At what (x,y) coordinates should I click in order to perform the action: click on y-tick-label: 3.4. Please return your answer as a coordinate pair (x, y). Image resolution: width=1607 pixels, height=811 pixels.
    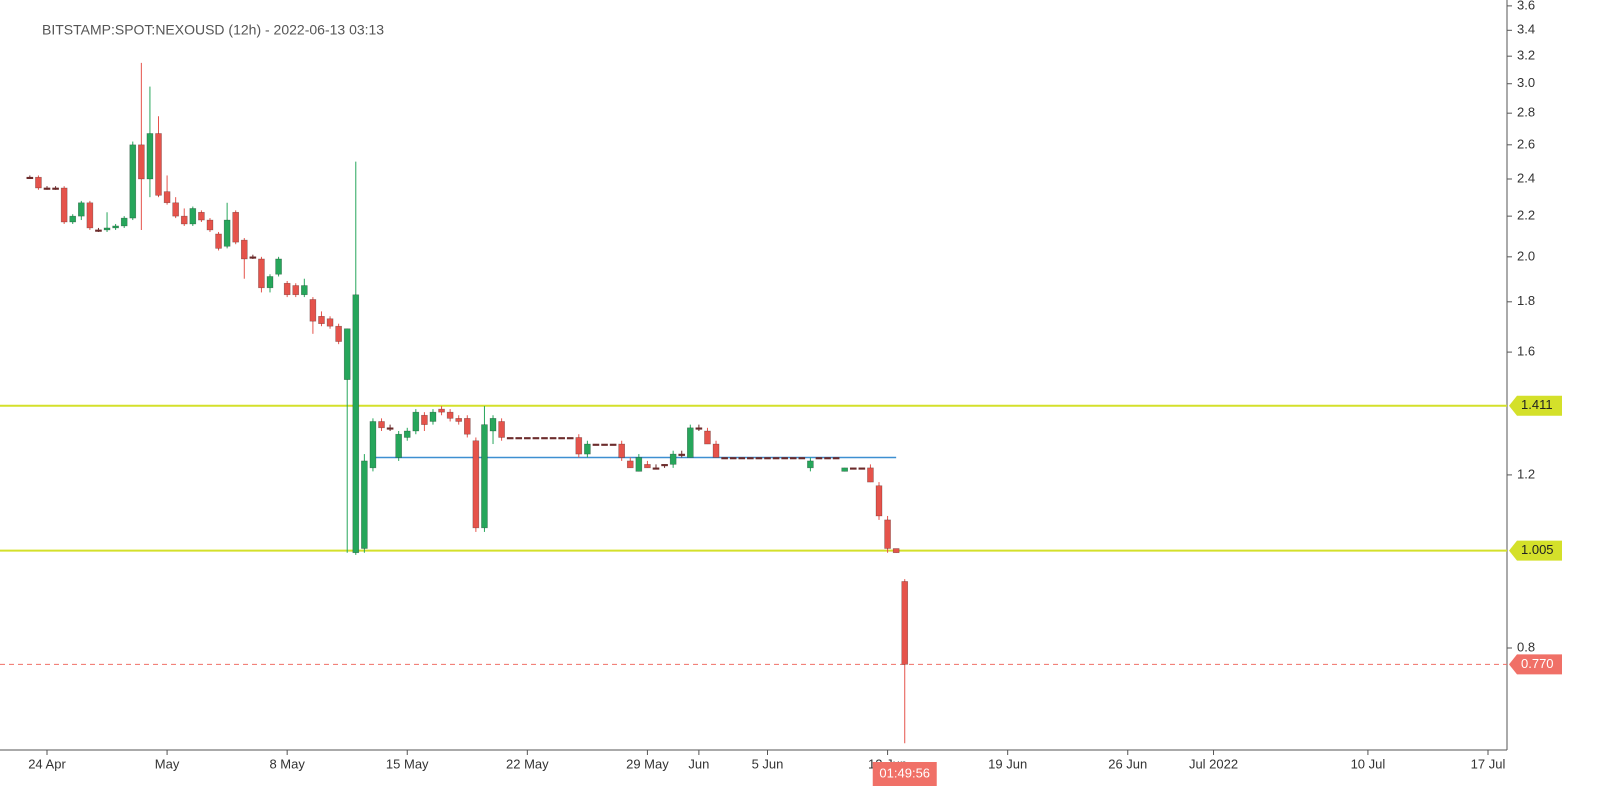
    Looking at the image, I should click on (1526, 29).